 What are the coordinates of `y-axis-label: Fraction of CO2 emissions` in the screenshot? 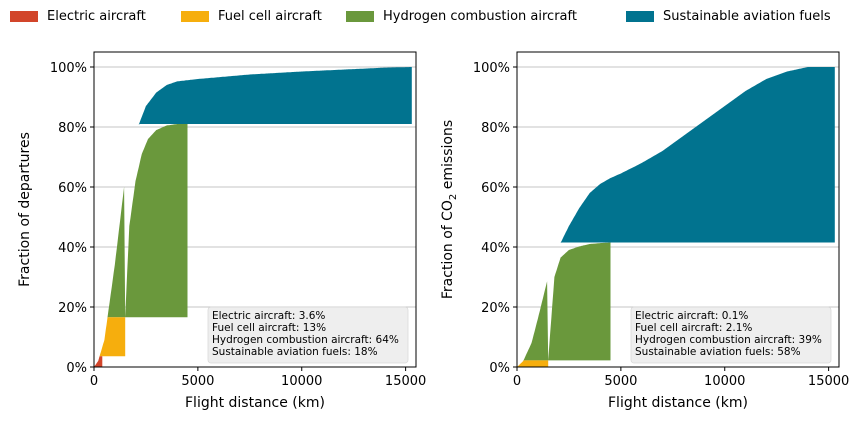 It's located at (449, 209).